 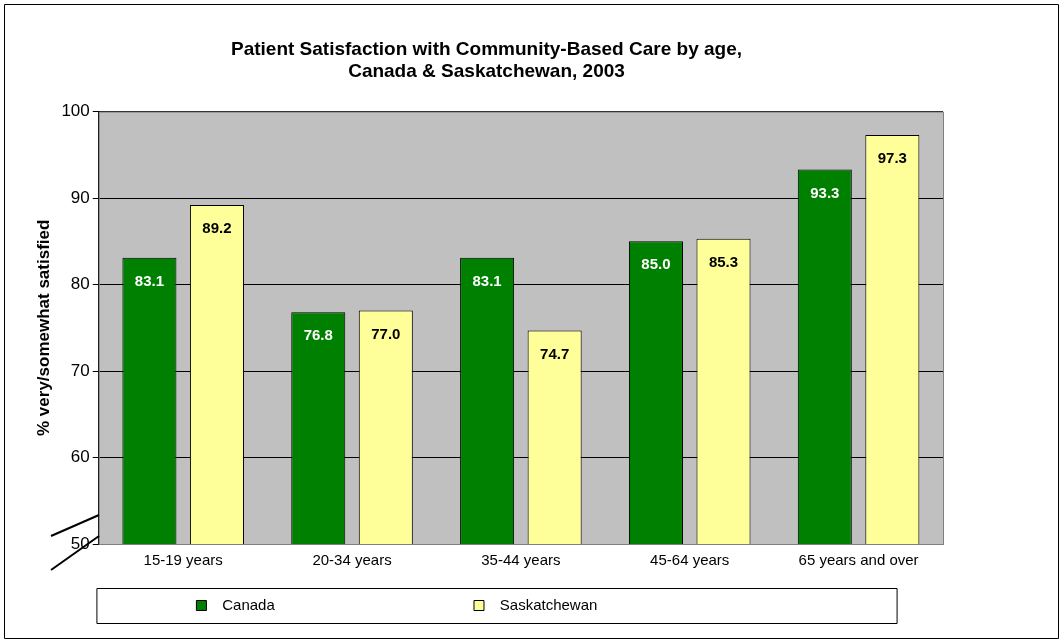 I want to click on legend-label: Canada, so click(x=334, y=604).